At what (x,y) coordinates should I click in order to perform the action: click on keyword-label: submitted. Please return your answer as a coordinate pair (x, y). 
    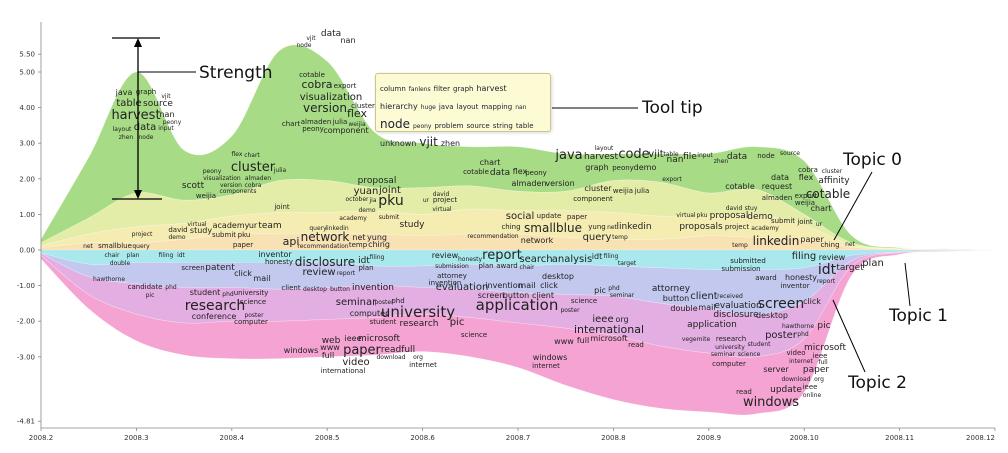
    Looking at the image, I should click on (748, 261).